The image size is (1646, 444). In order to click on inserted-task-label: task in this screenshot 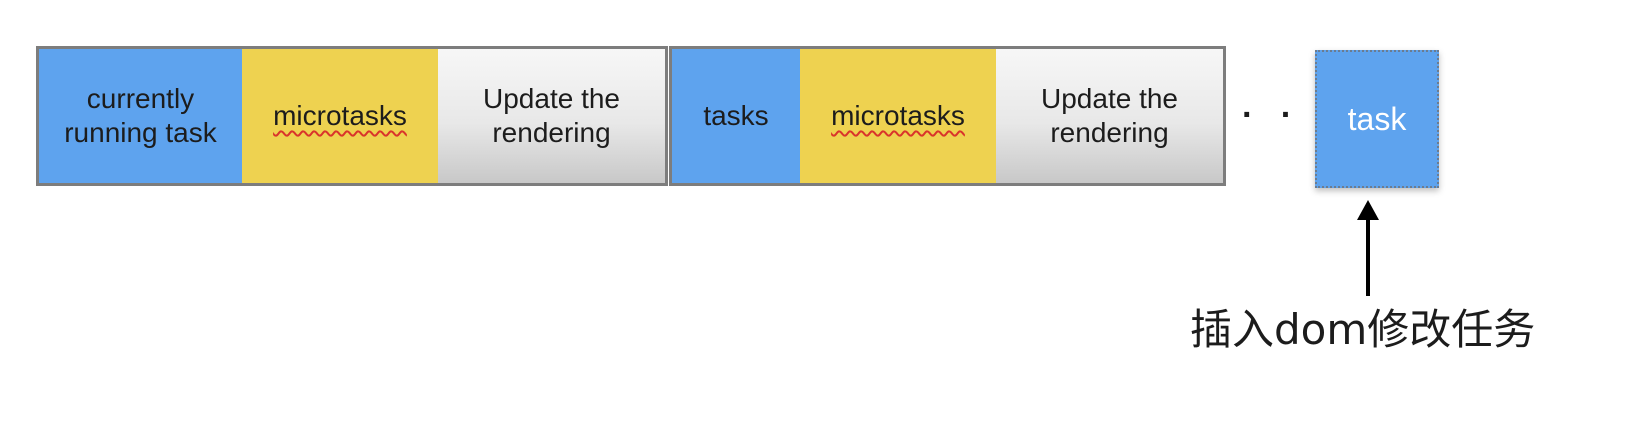, I will do `click(1377, 118)`.